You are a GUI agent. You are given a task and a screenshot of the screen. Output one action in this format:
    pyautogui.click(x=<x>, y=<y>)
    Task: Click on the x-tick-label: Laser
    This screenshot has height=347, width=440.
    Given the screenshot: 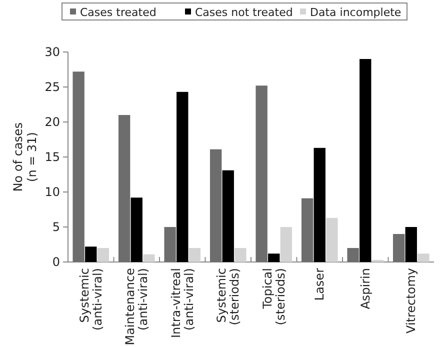 What is the action you would take?
    pyautogui.click(x=319, y=284)
    